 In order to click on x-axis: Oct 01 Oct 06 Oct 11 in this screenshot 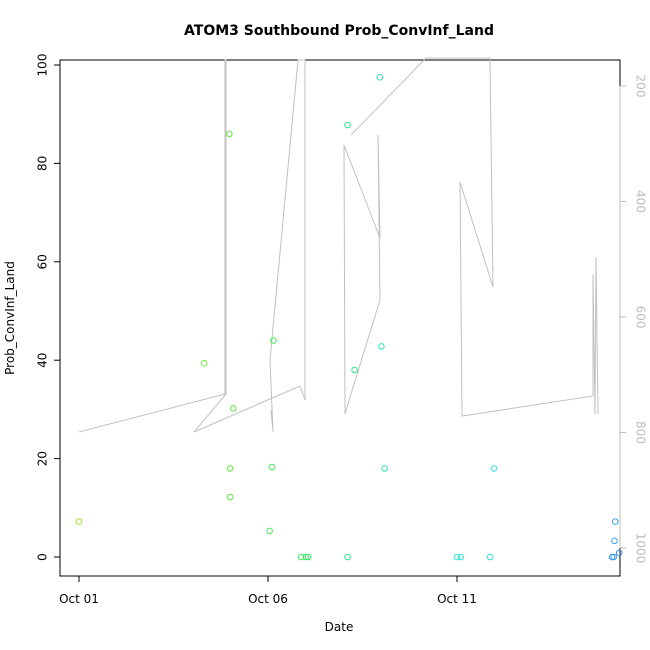, I will do `click(268, 590)`.